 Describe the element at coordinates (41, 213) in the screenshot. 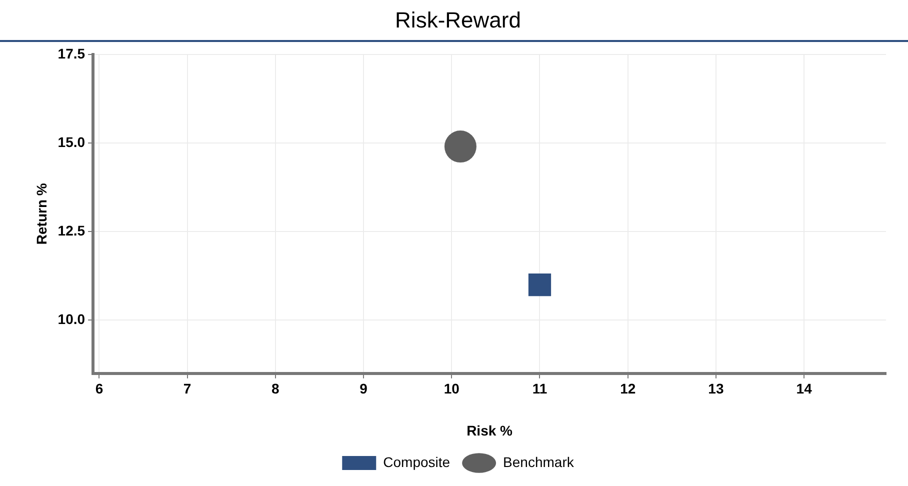

I see `y-axis-title: Return %` at that location.